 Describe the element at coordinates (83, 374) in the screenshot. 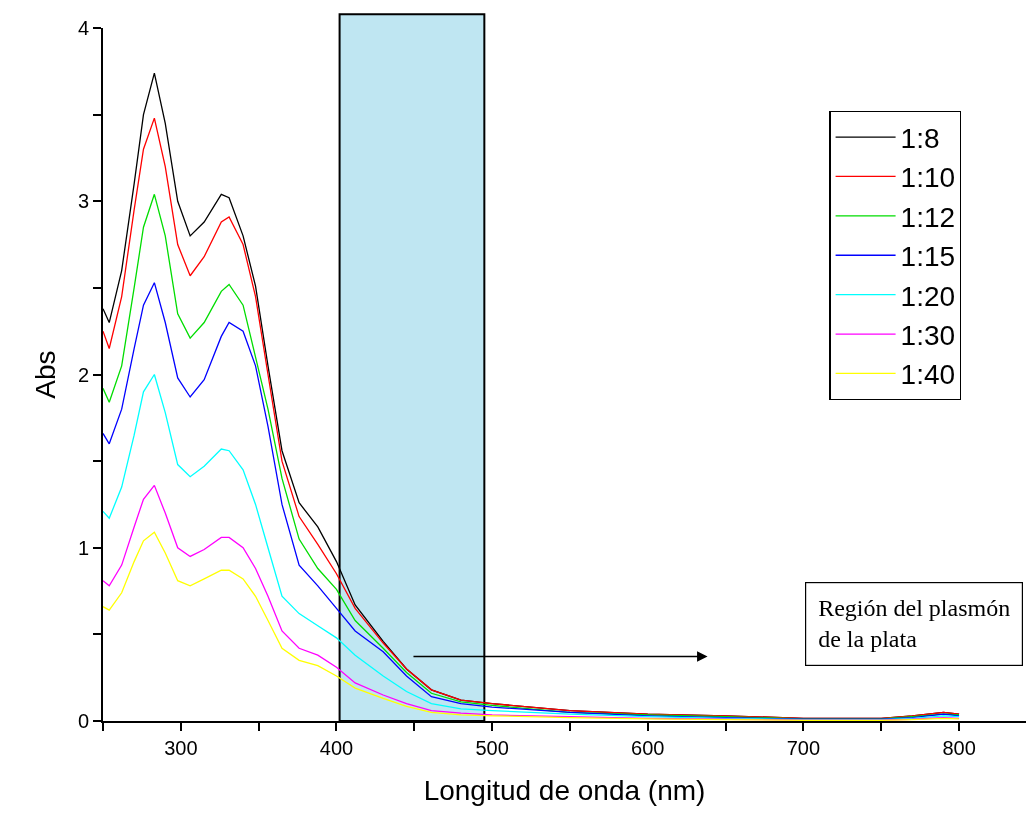

I see `y-tick-label: 2` at that location.